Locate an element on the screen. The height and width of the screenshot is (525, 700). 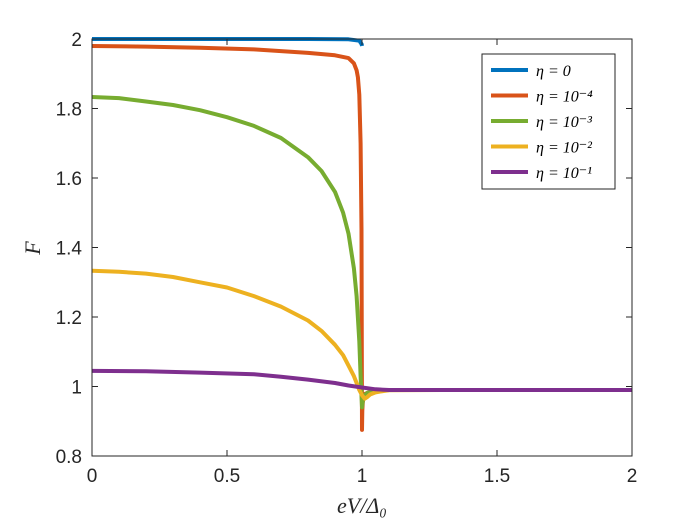
y-tick-label: 1 is located at coordinates (76, 388).